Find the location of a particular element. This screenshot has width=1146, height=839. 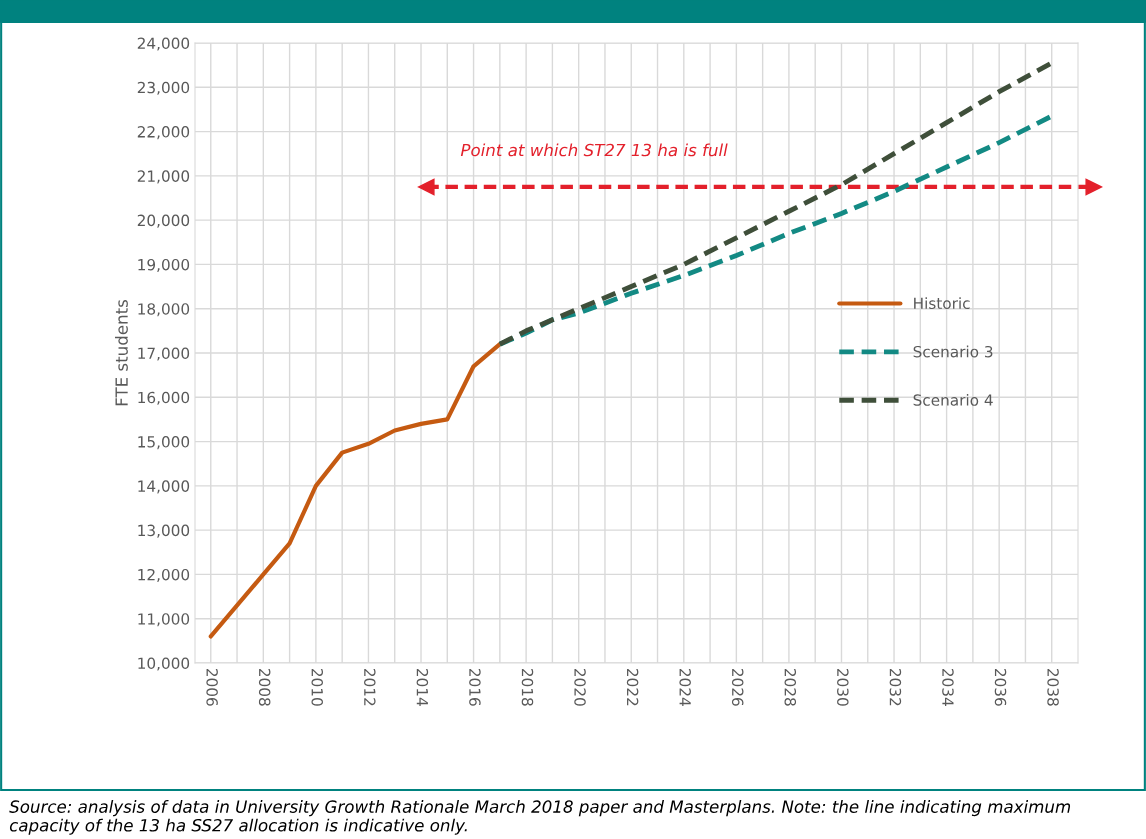

y-tick-label: 18,000 is located at coordinates (164, 310).